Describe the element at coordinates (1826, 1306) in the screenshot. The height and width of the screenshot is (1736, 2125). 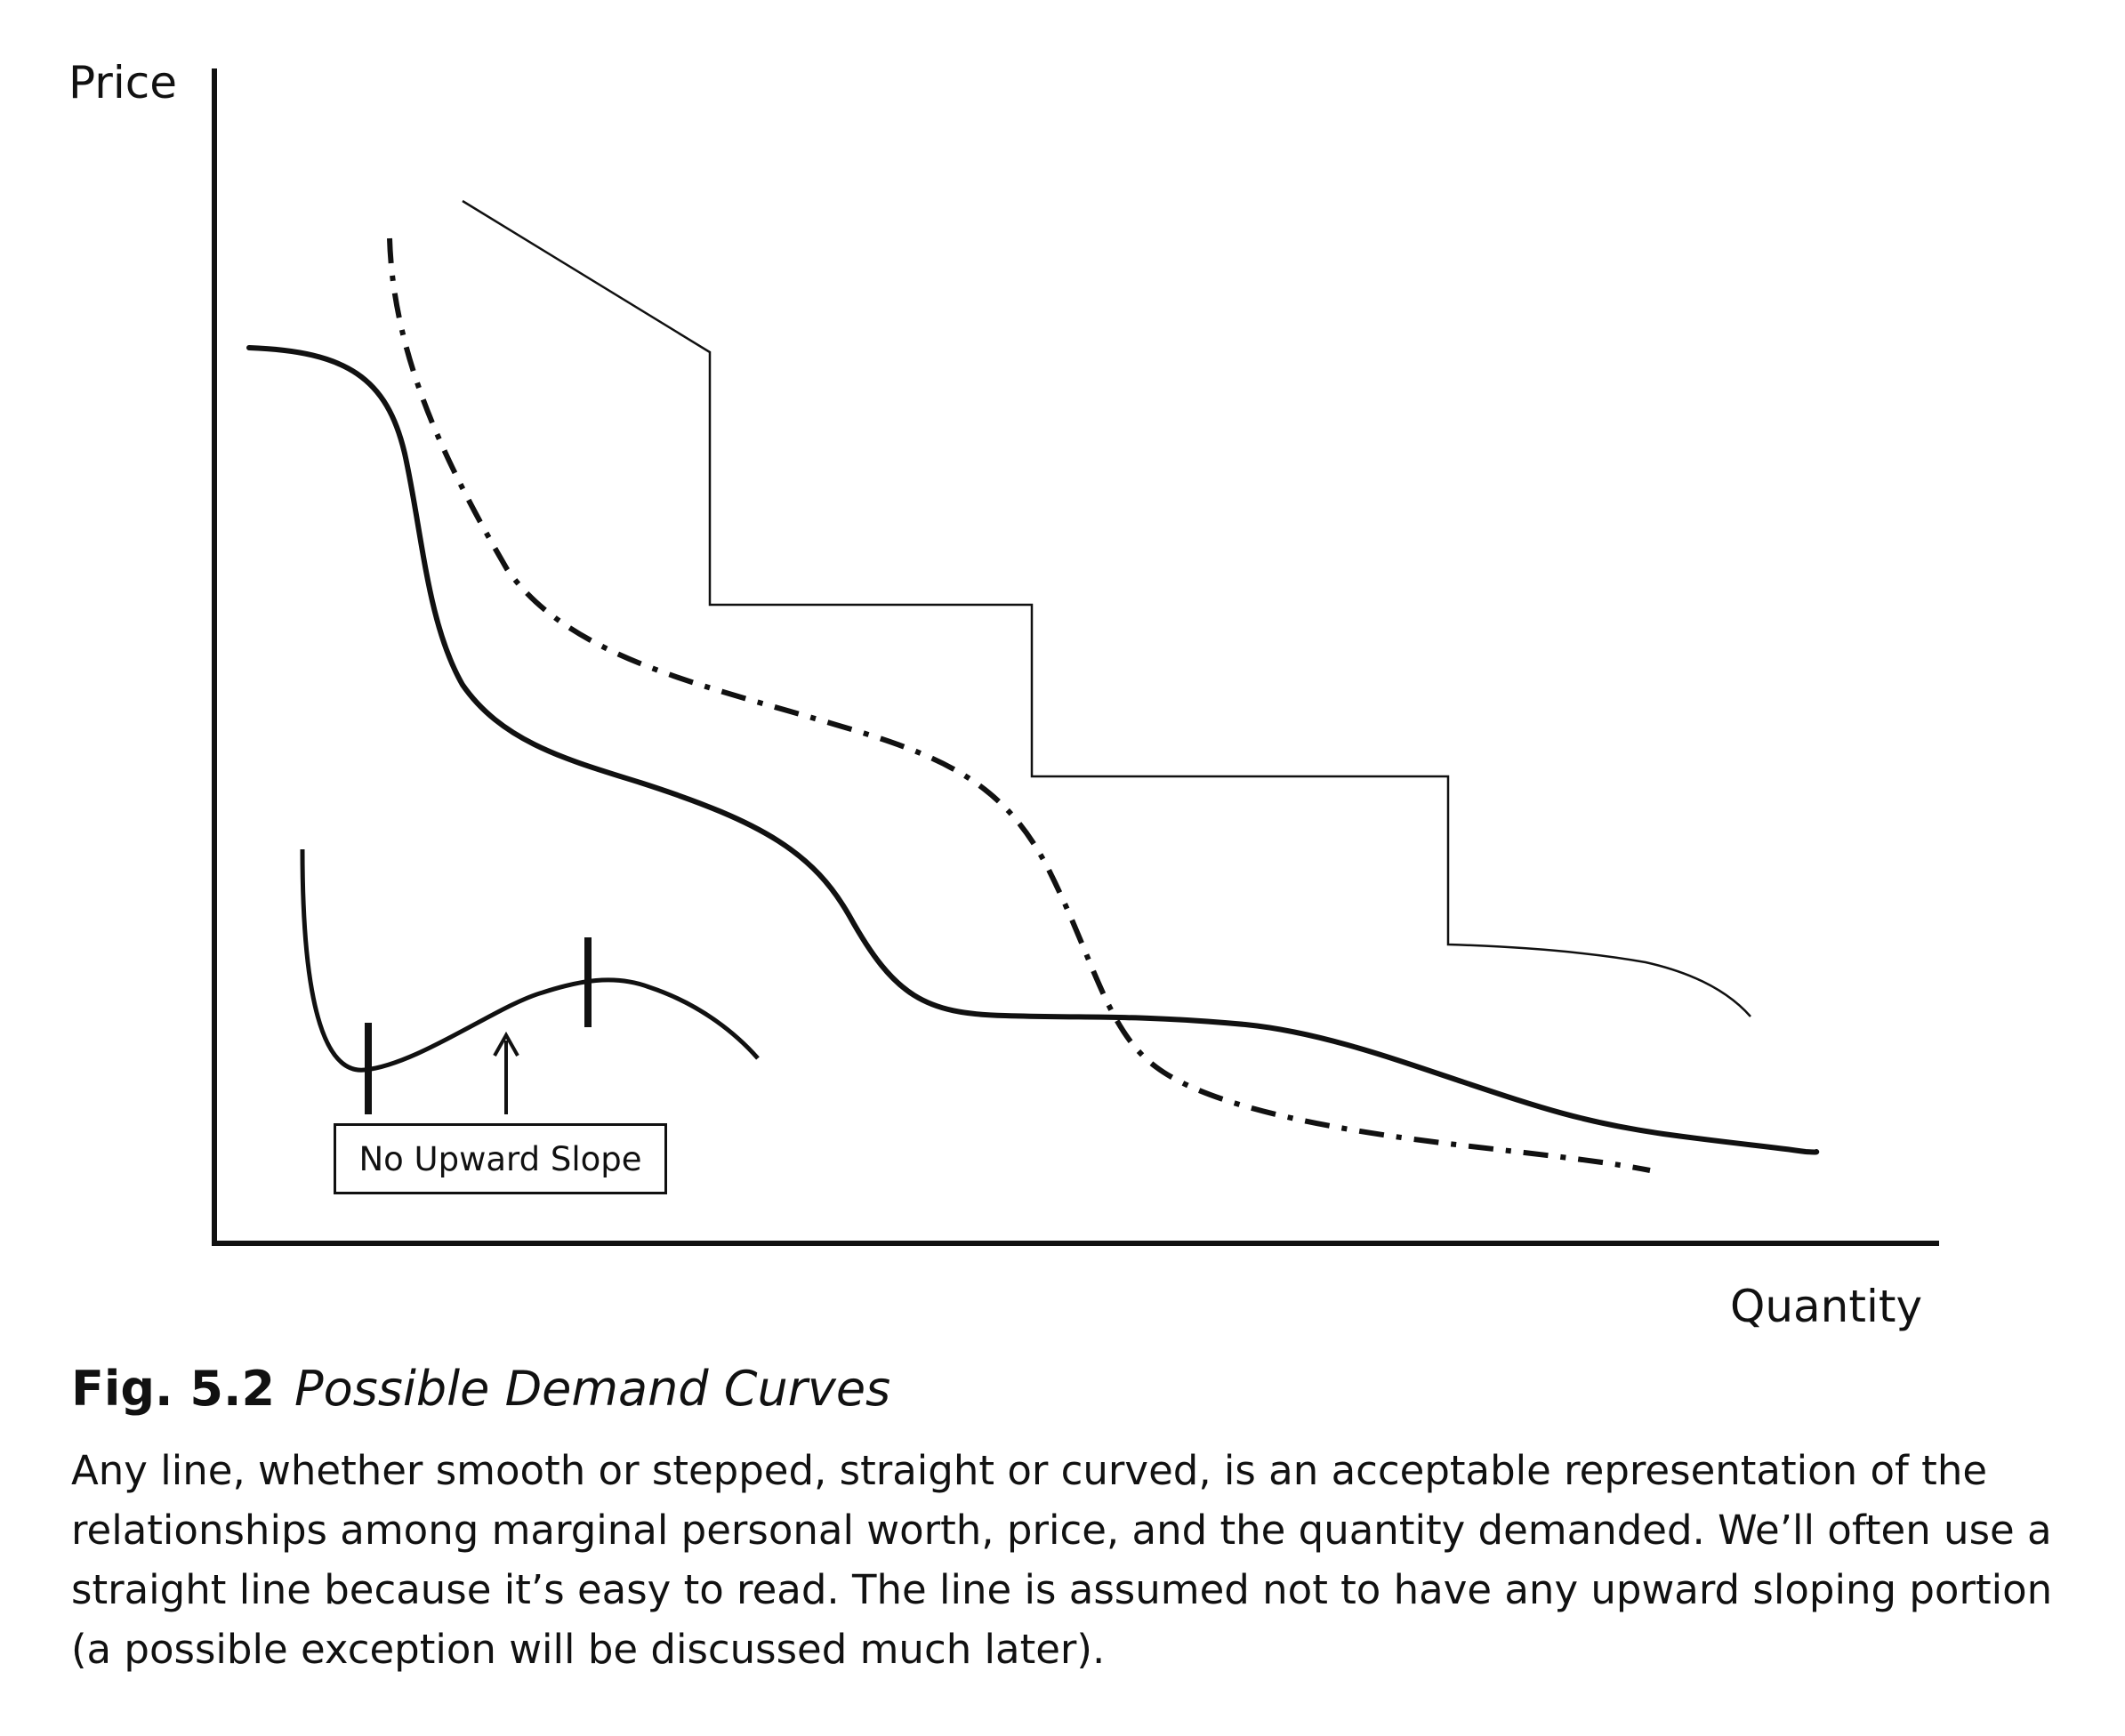
I see `x-axis-label: Quantity` at that location.